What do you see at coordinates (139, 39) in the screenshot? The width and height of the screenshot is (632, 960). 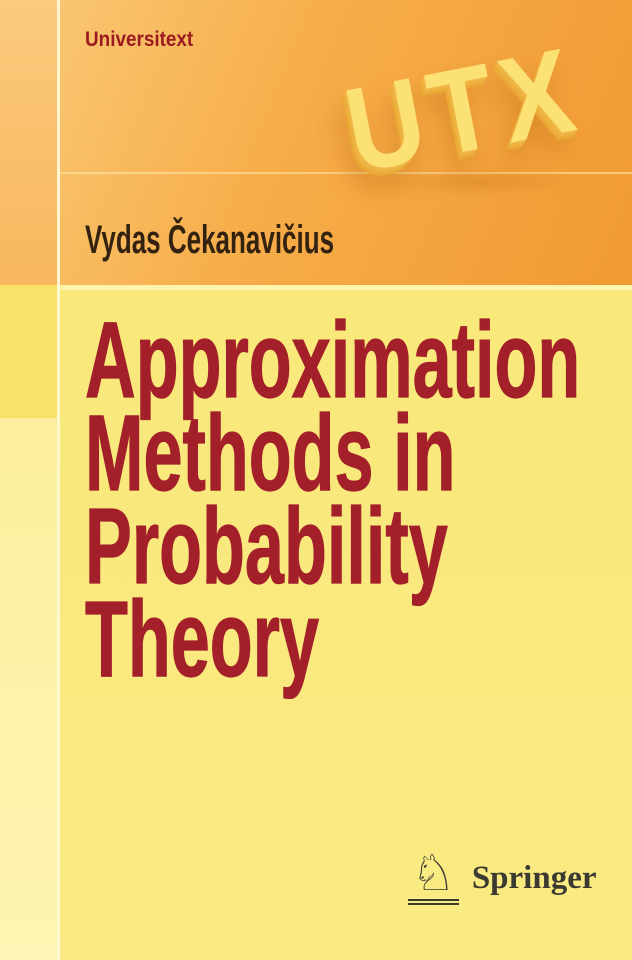 I see `series-label: Universitext` at bounding box center [139, 39].